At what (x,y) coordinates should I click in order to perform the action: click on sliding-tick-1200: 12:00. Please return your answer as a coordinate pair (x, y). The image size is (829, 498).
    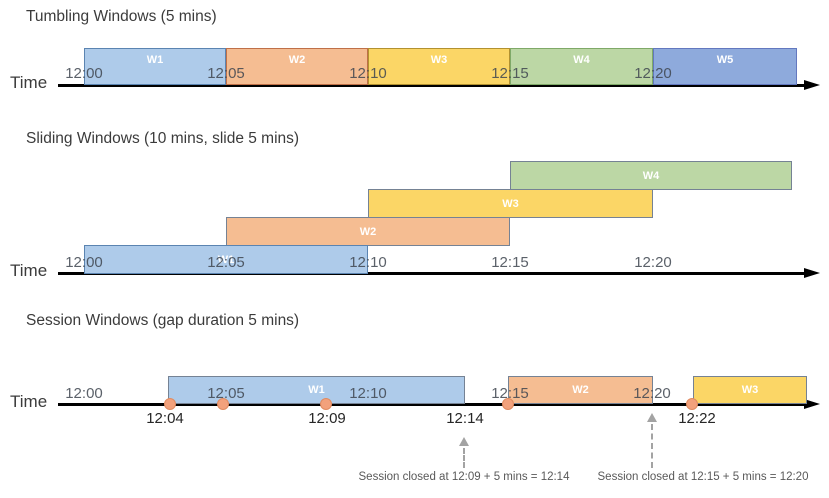
    Looking at the image, I should click on (84, 262).